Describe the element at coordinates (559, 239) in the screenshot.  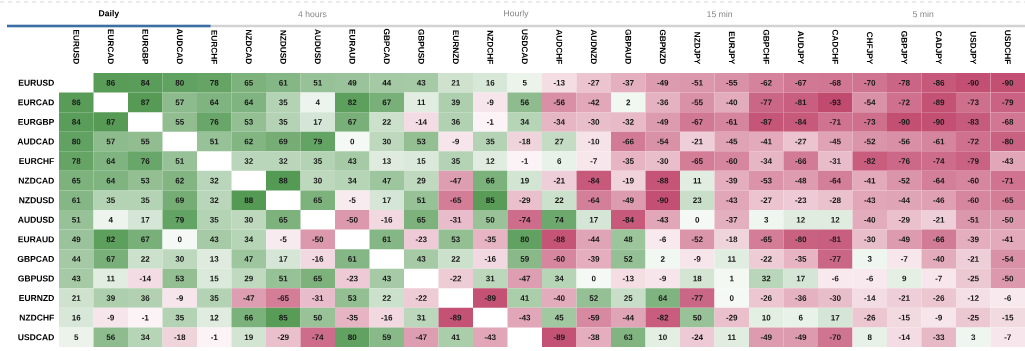
I see `data-label: -88` at that location.